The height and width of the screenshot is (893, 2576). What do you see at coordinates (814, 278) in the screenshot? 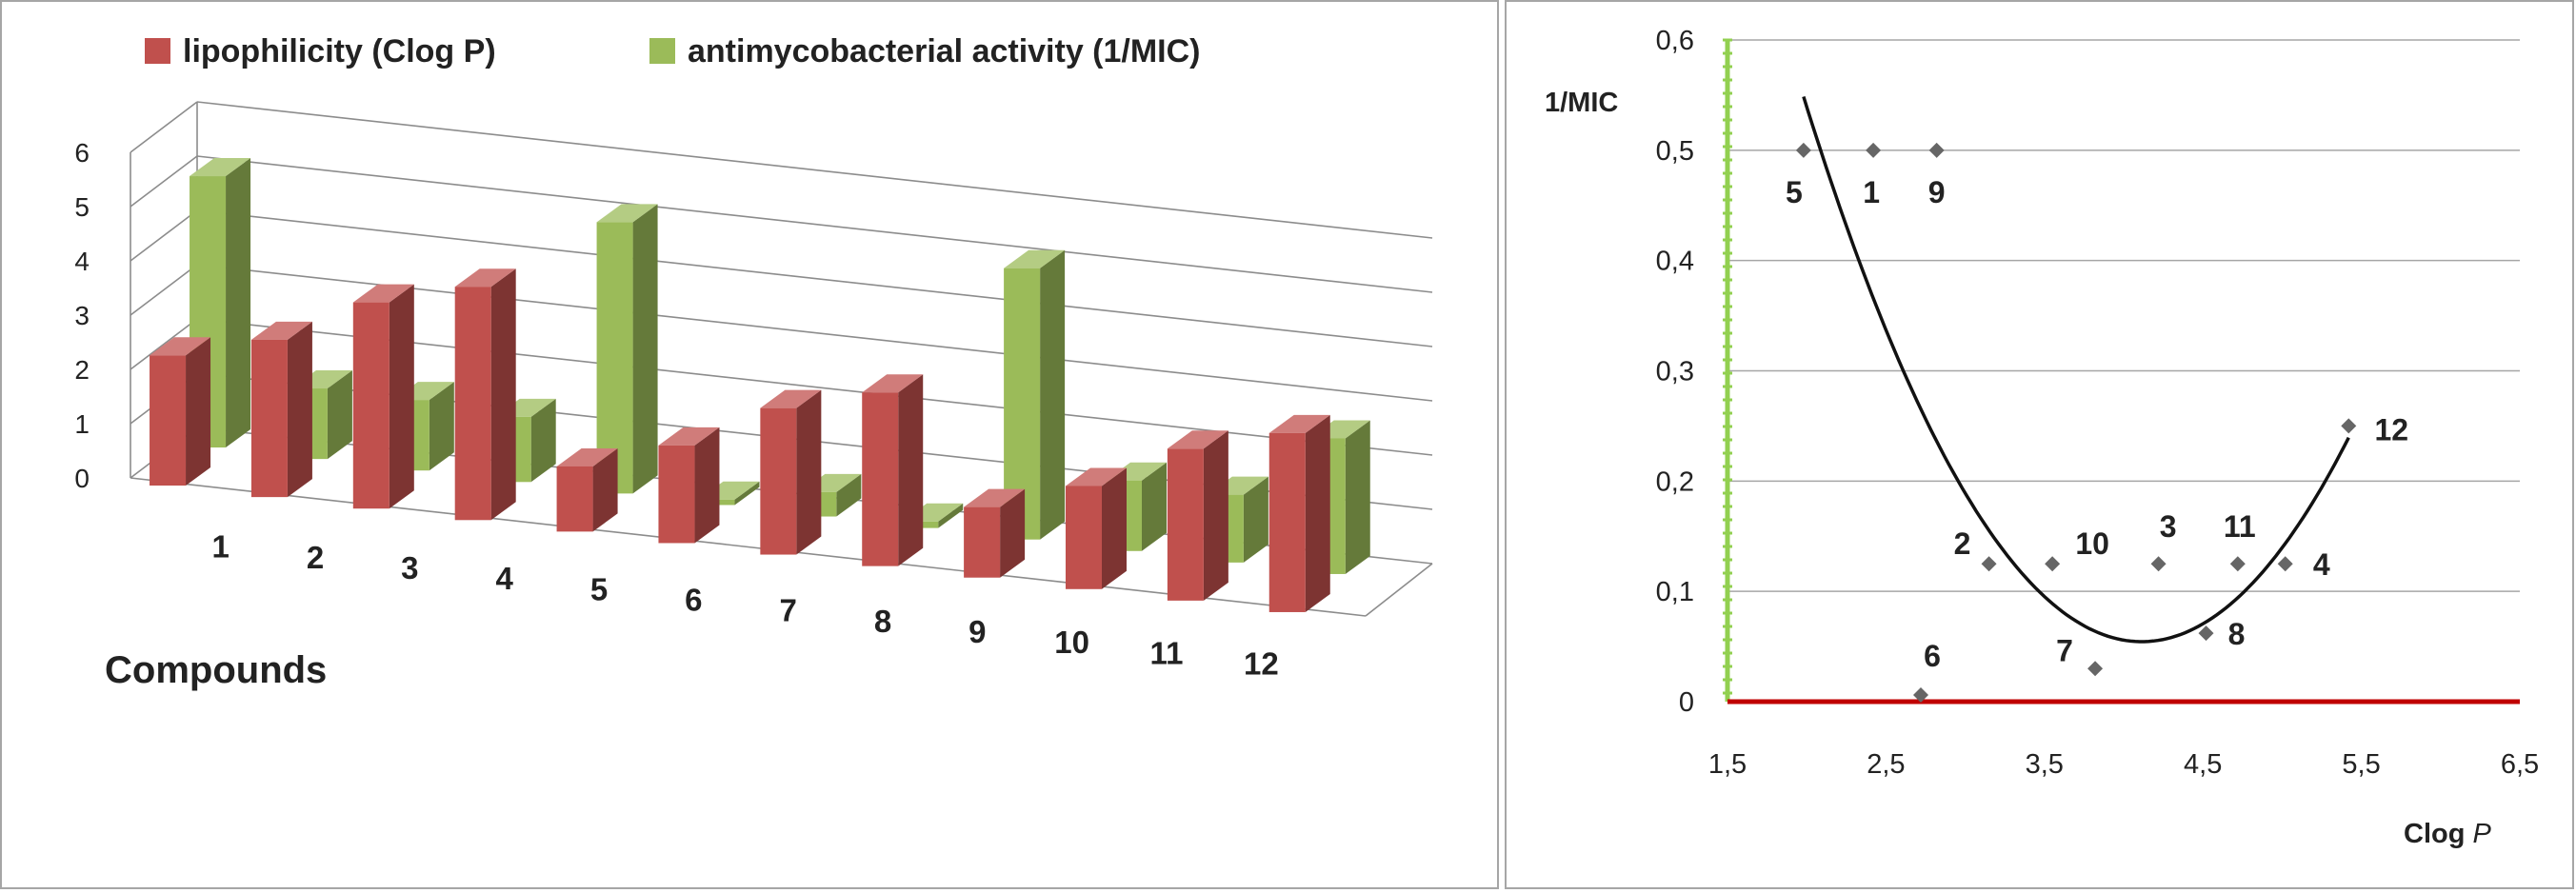
I see `gridline` at bounding box center [814, 278].